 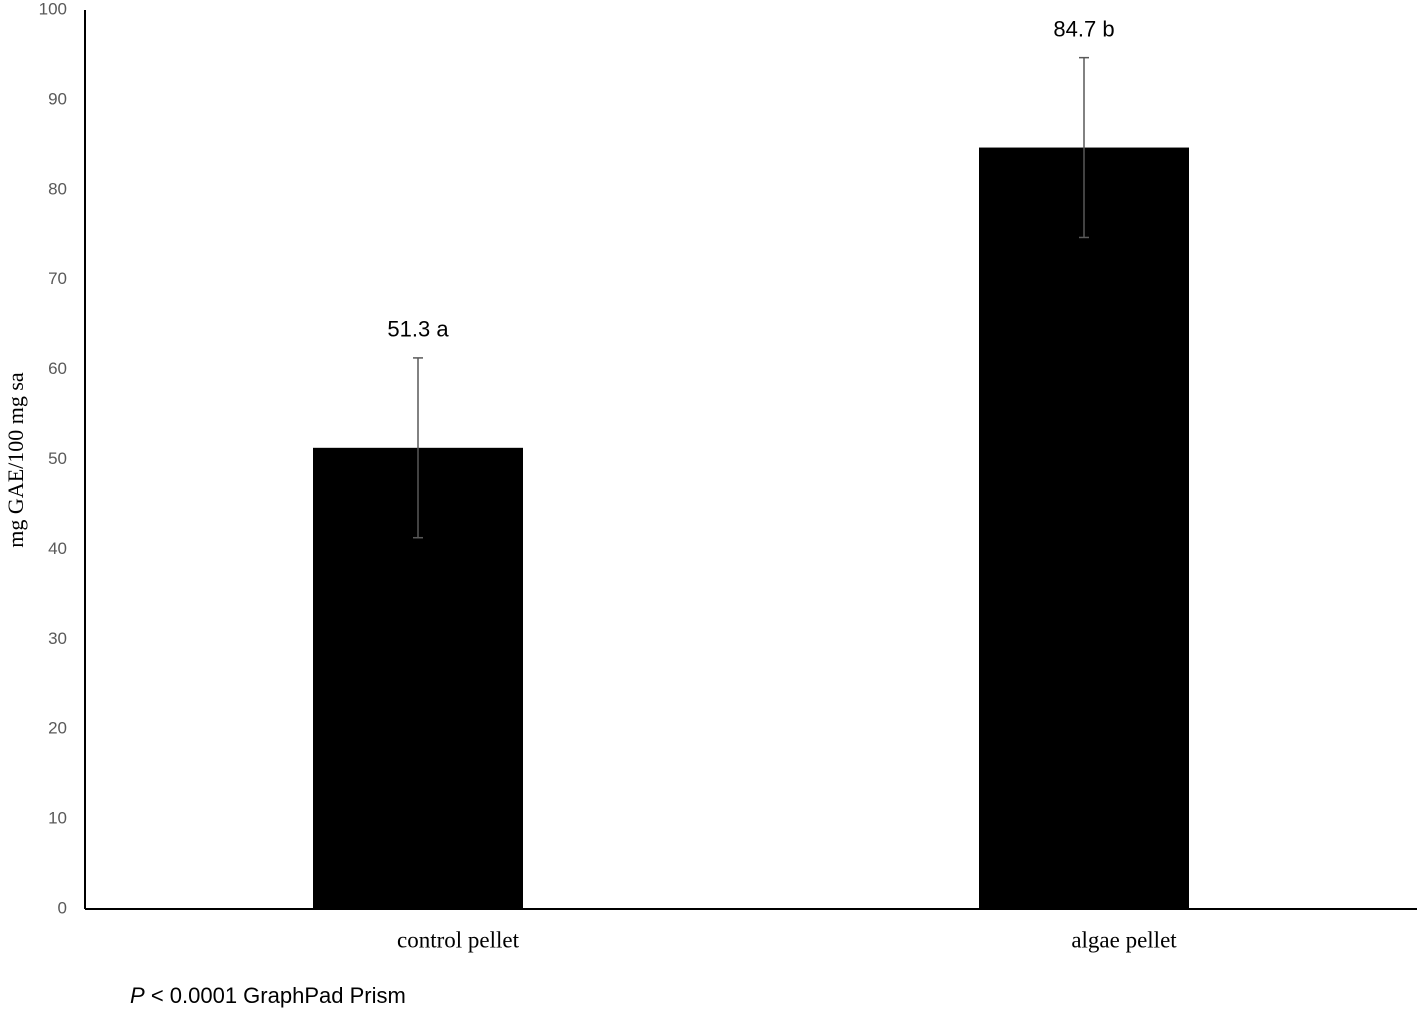 I want to click on y-tick-label: 90, so click(x=57, y=98).